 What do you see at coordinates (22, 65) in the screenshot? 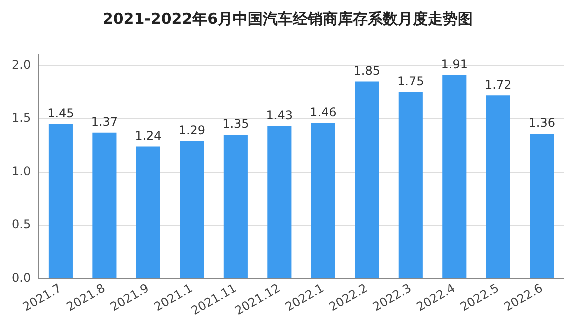
I see `y-tick-label: 2.0` at bounding box center [22, 65].